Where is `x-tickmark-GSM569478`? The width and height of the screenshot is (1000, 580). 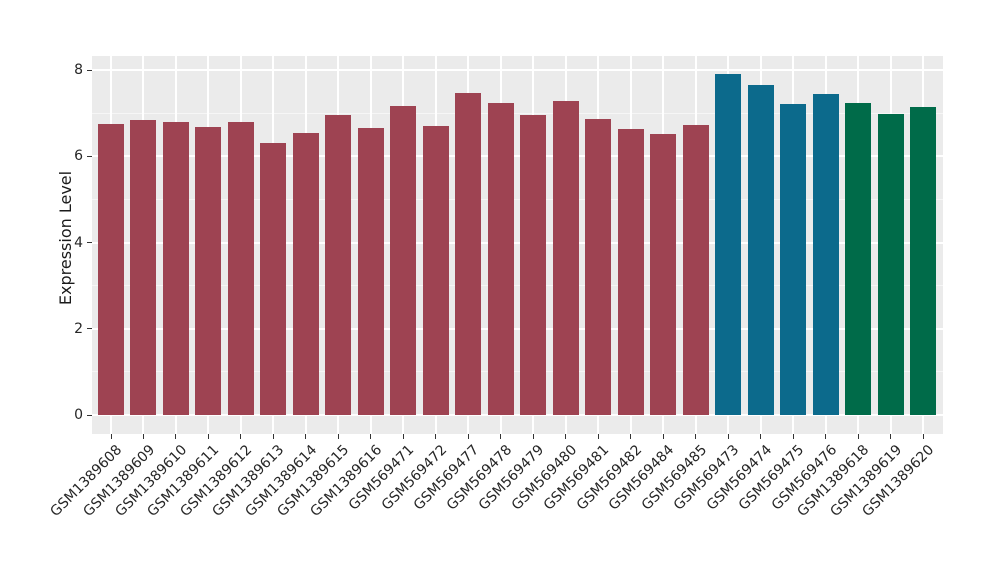 x-tickmark-GSM569478 is located at coordinates (501, 436).